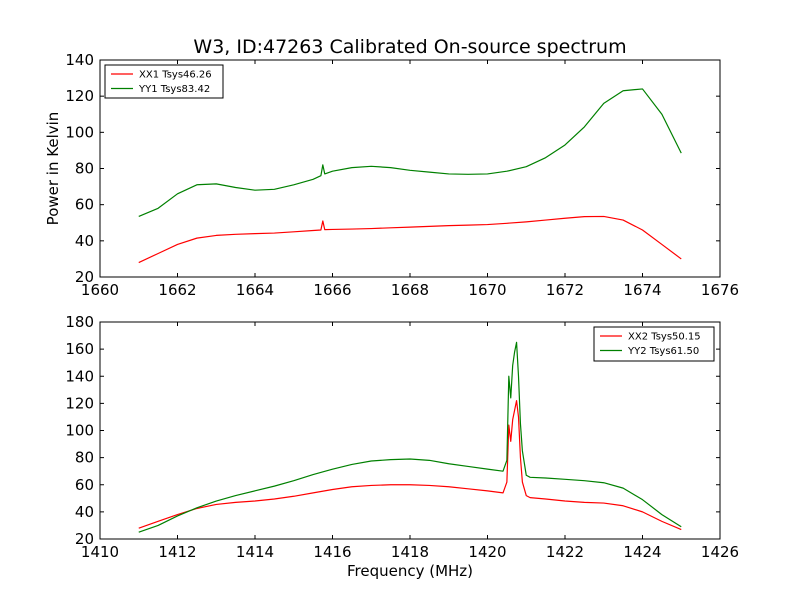 The height and width of the screenshot is (600, 800). I want to click on x-tick-label: 1670, so click(487, 290).